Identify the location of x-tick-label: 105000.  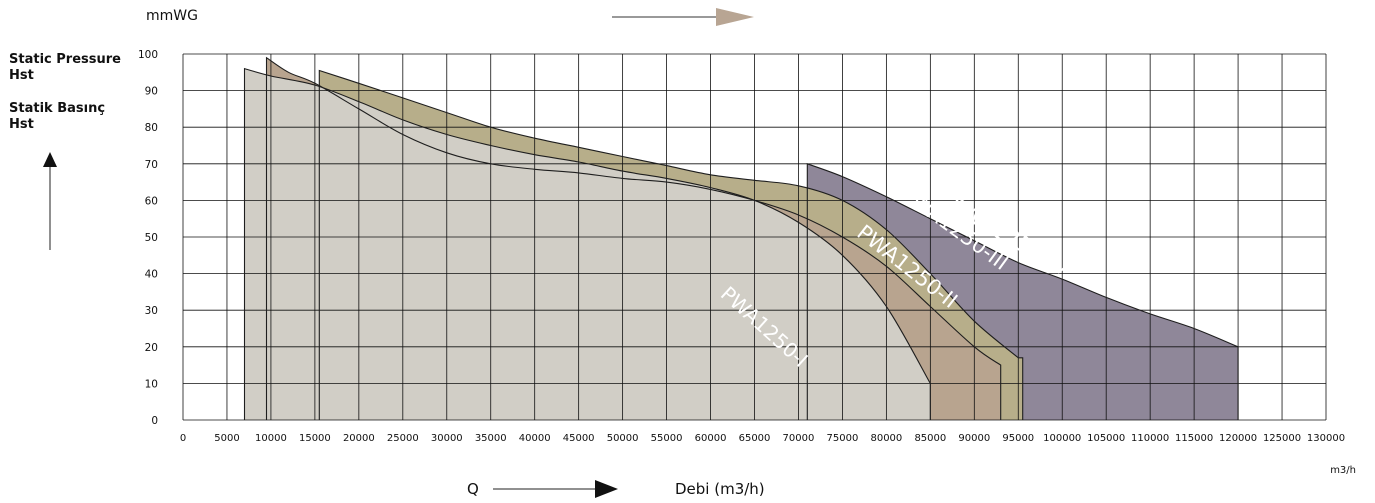
(1106, 438).